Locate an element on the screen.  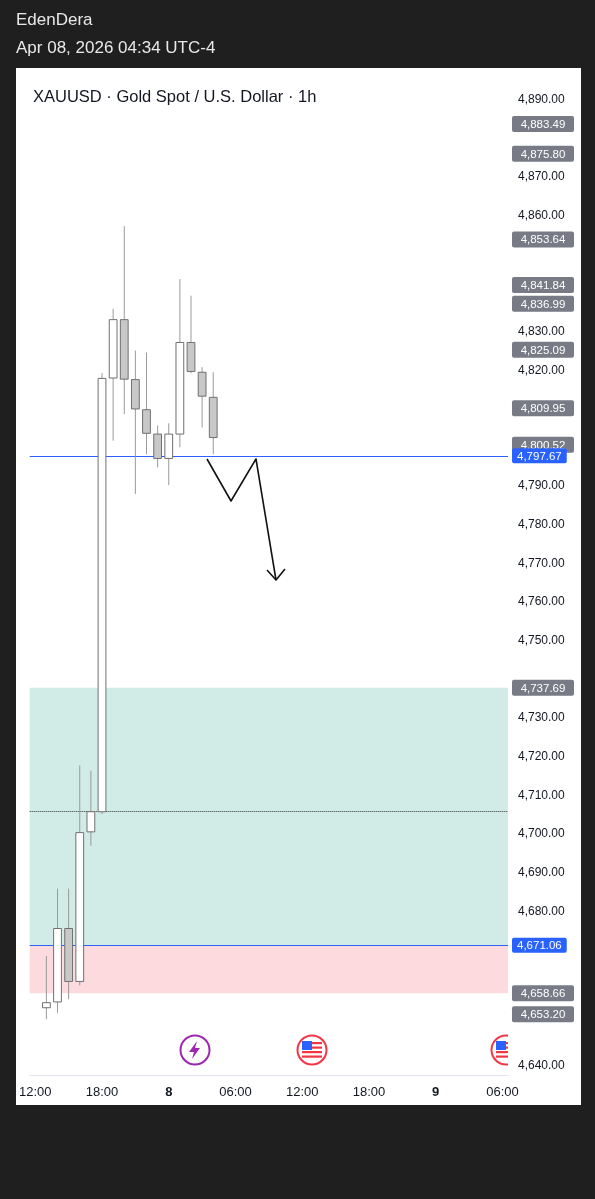
y-tick-label: 4,820.00 is located at coordinates (542, 369).